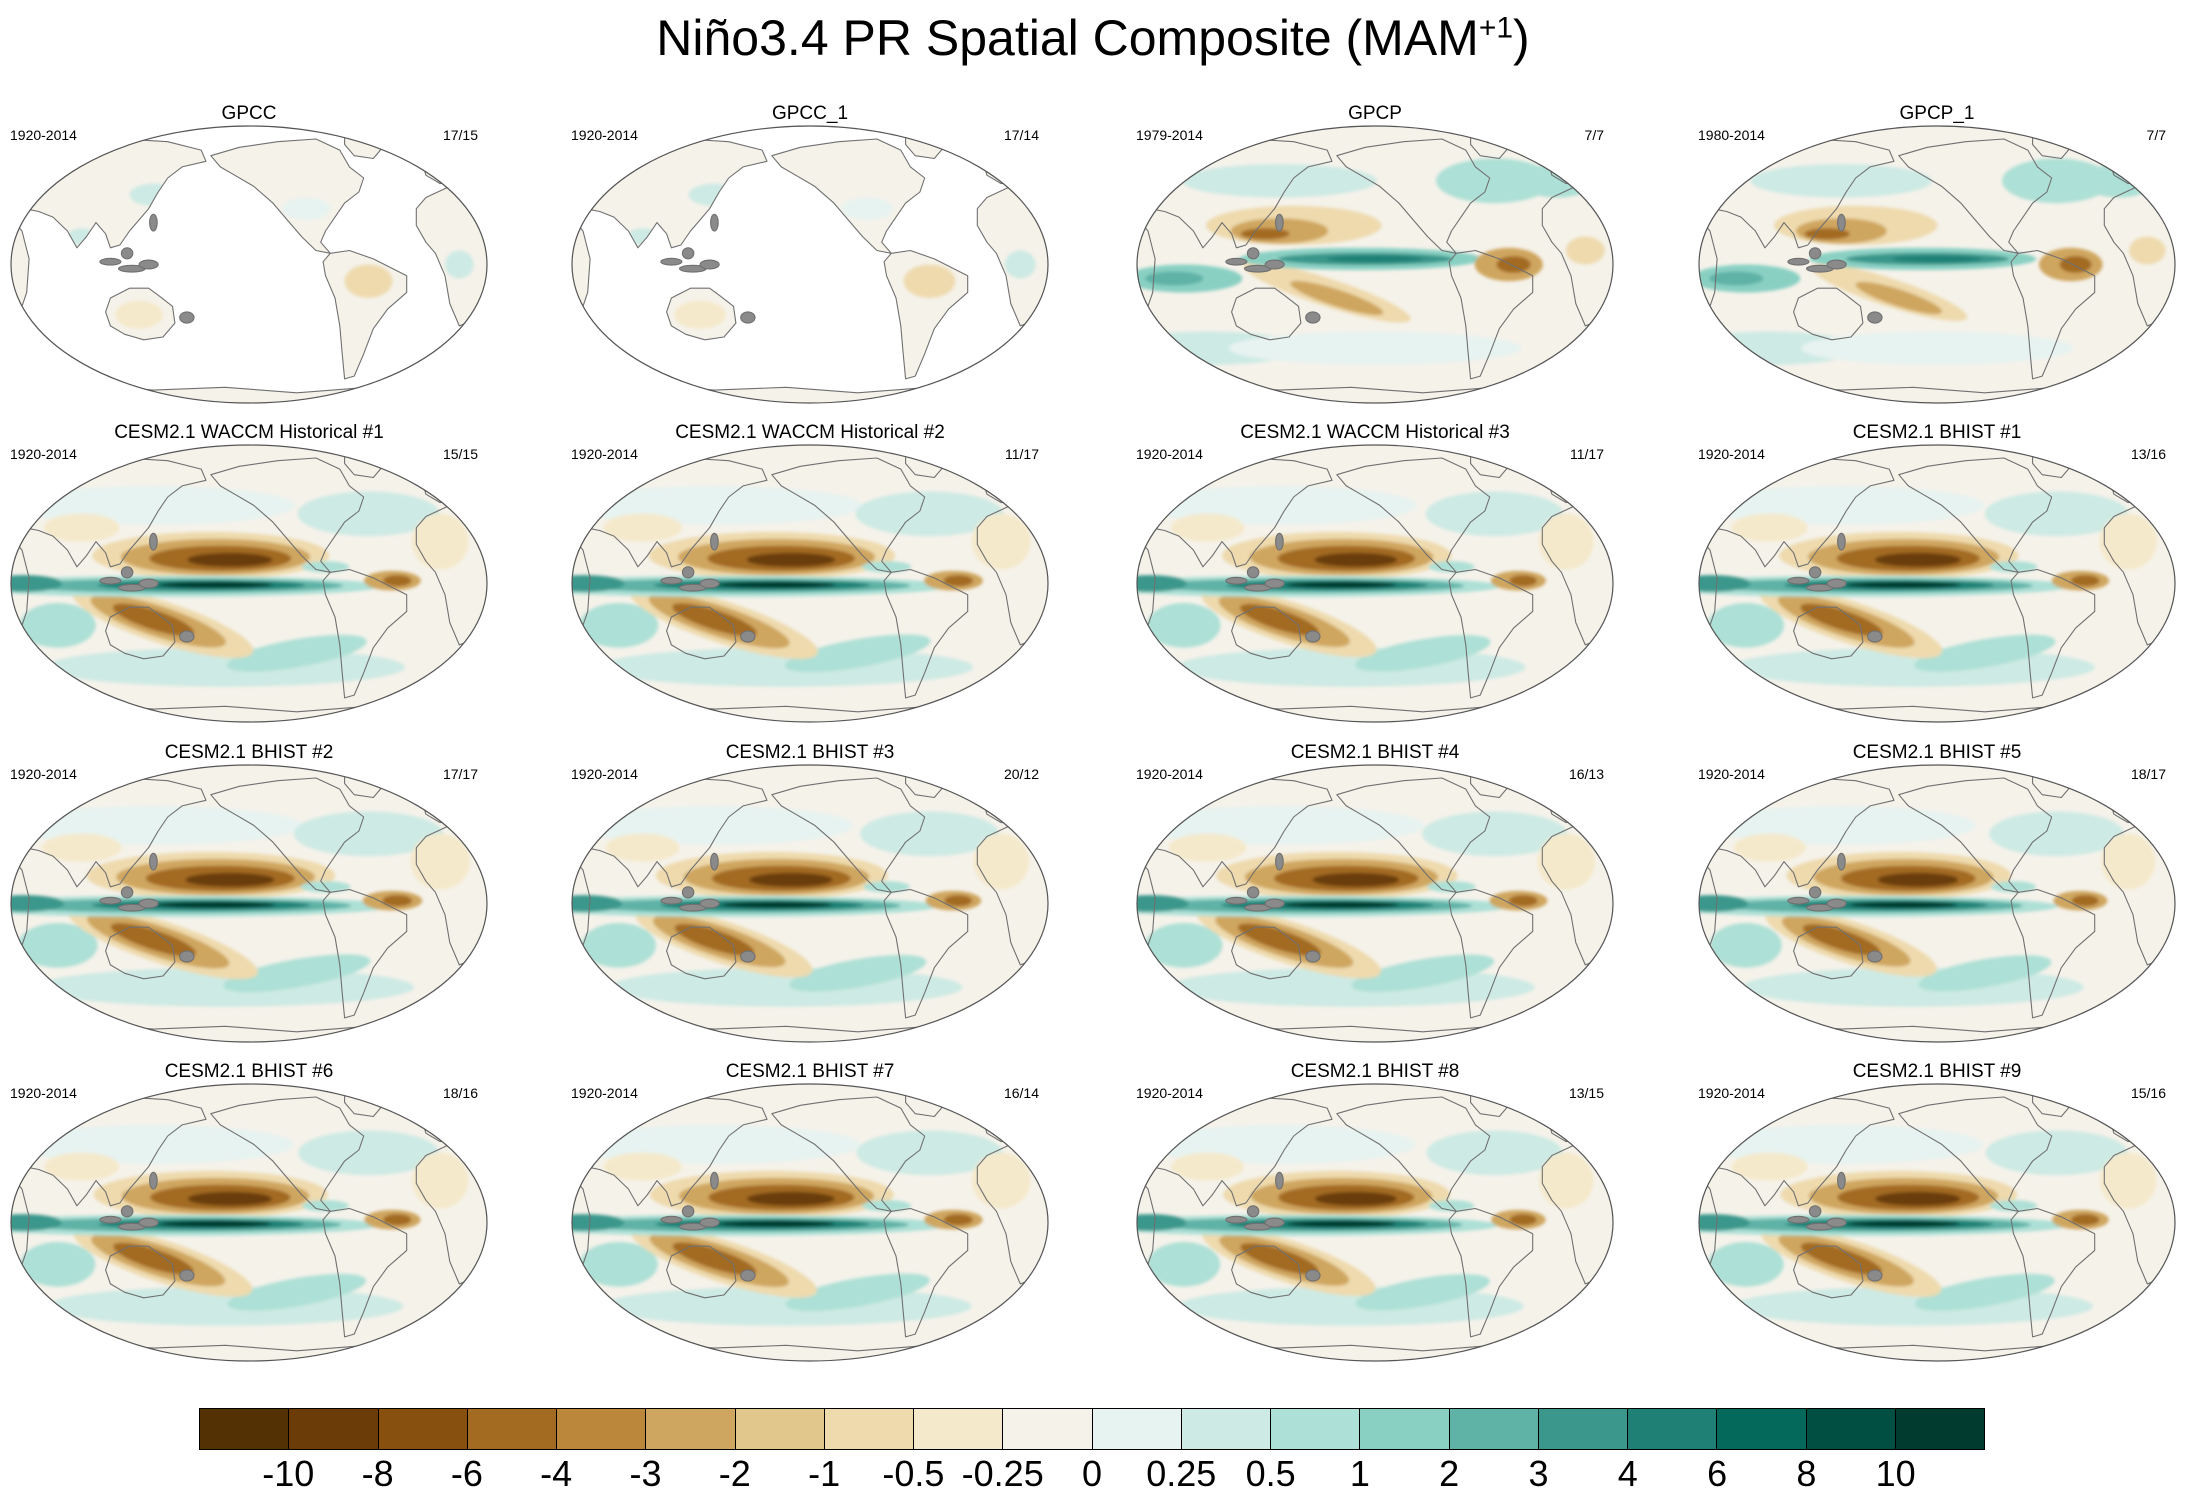  I want to click on panel-event-counts: 15/15, so click(460, 454).